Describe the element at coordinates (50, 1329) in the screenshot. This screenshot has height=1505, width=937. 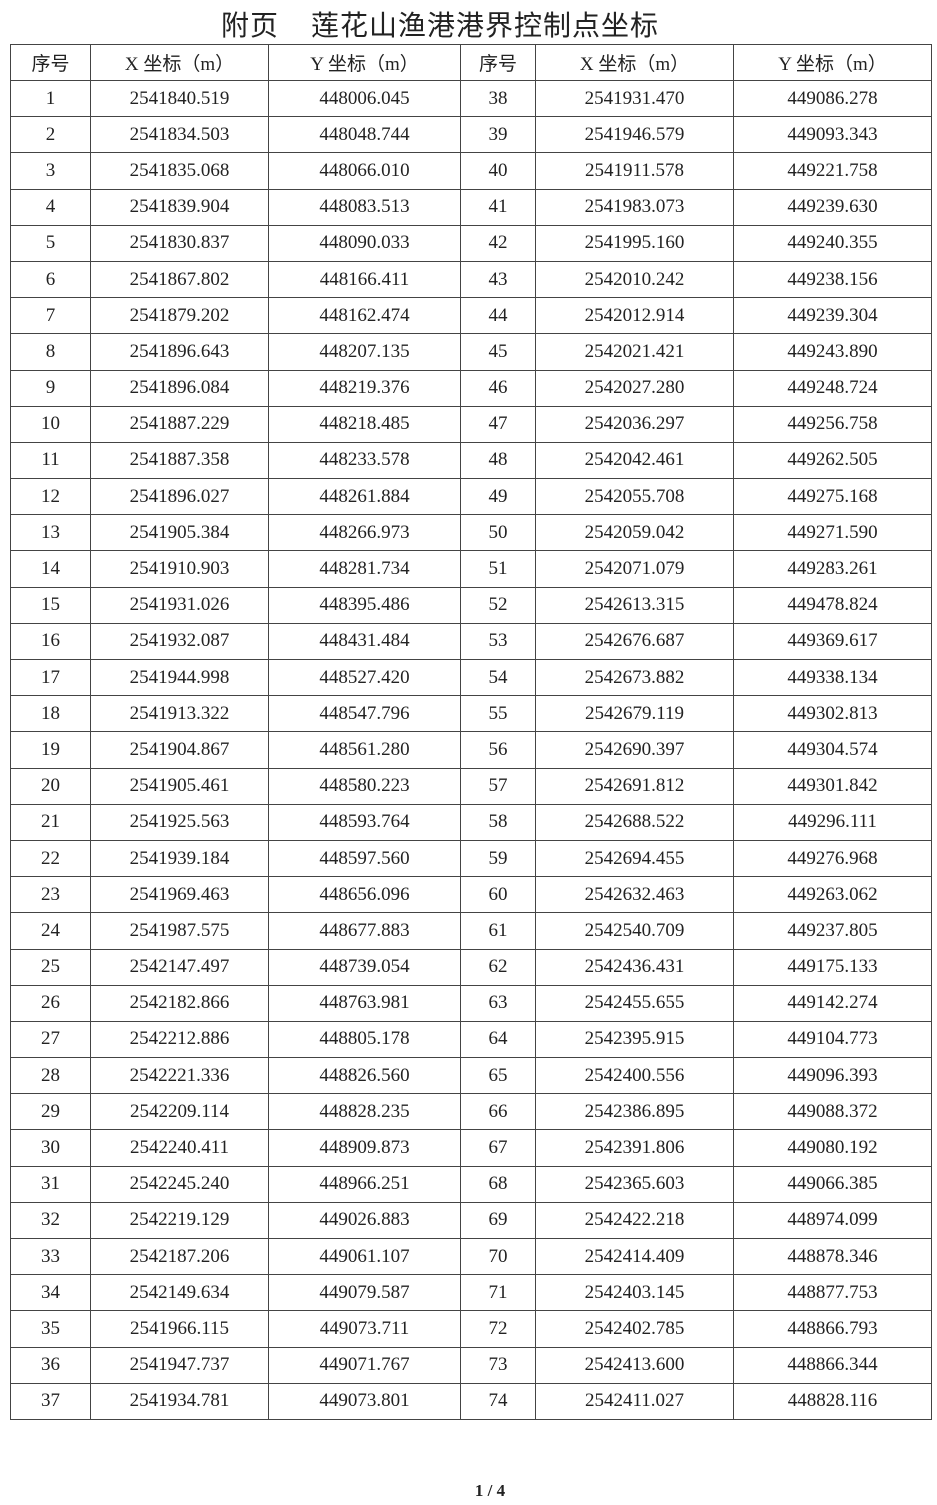
I see `point-index: 35` at that location.